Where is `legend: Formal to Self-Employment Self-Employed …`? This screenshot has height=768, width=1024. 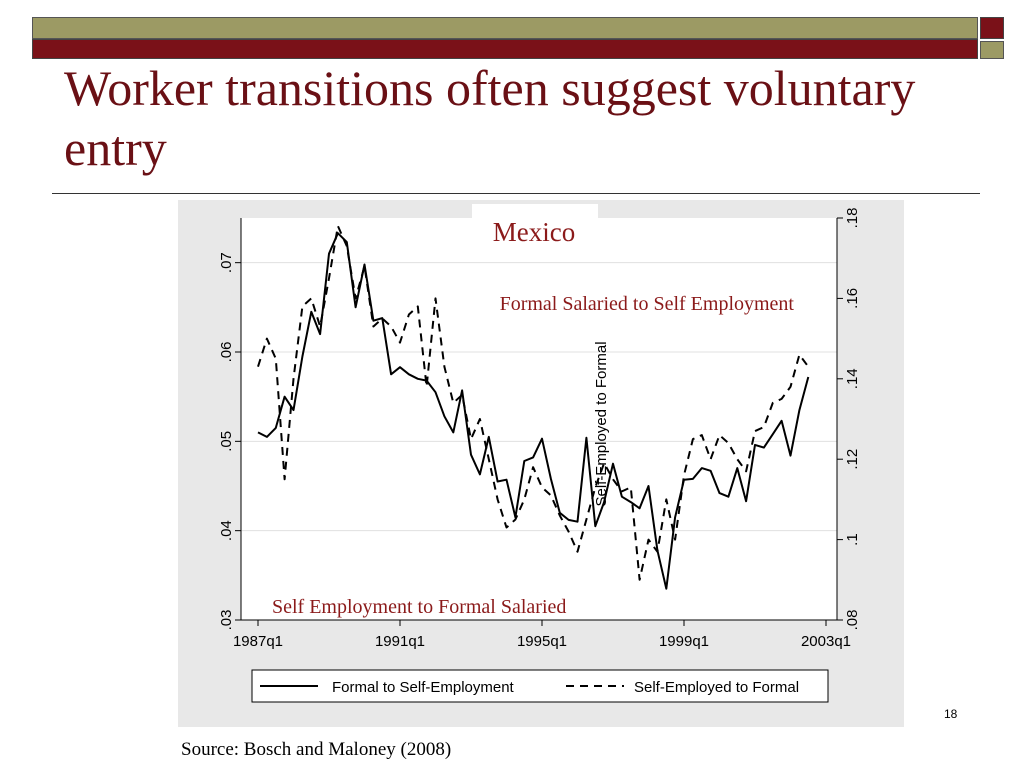
legend: Formal to Self-Employment Self-Employed … is located at coordinates (540, 686).